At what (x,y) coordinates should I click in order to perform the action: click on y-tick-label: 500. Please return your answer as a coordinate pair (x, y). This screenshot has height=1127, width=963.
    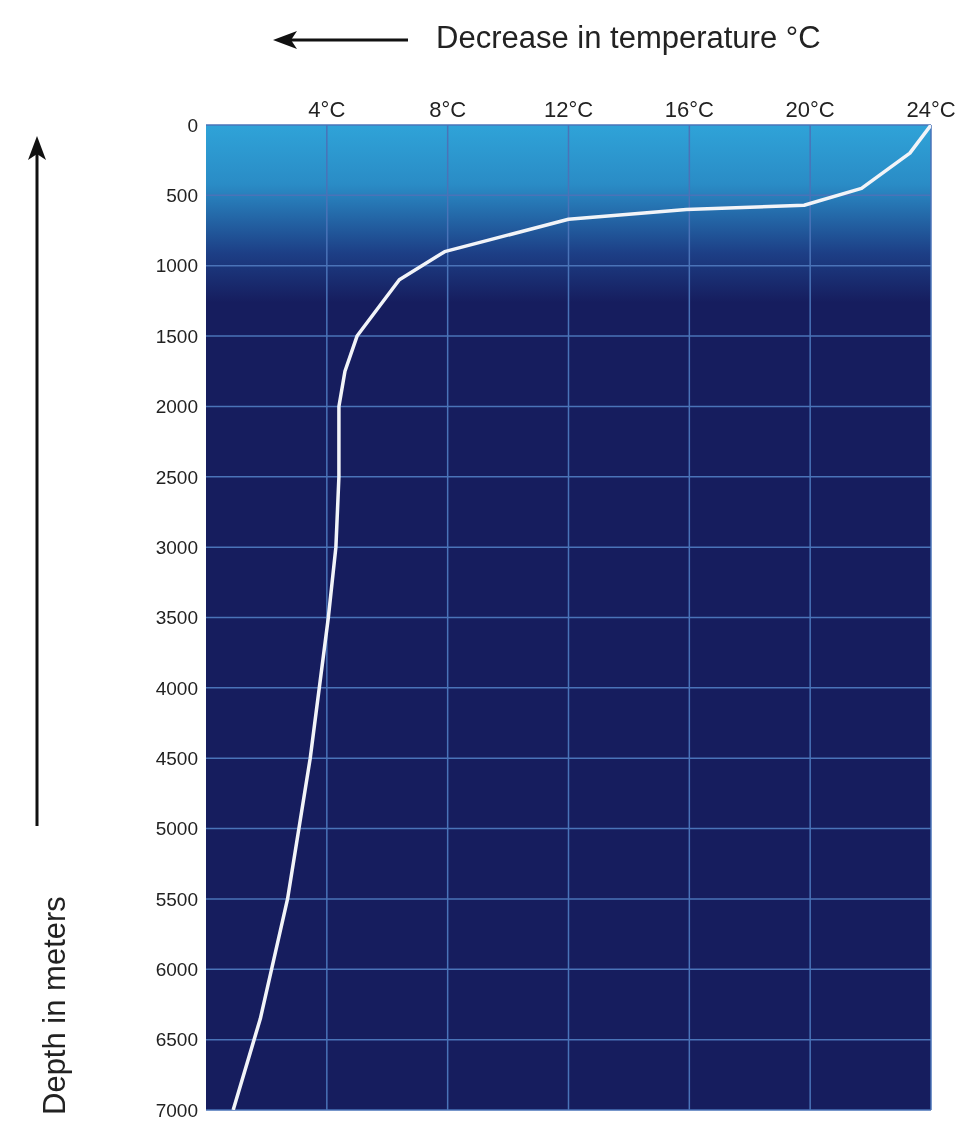
    Looking at the image, I should click on (182, 196).